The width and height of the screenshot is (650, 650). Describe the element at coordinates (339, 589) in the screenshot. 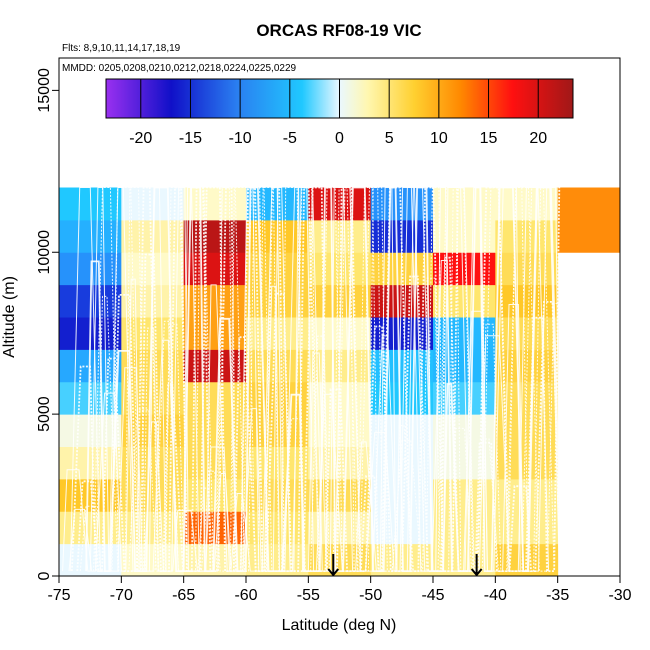

I see `x-axis: -75 -70 -65 -60 -55 -50 -45 -40 -35 -30` at that location.